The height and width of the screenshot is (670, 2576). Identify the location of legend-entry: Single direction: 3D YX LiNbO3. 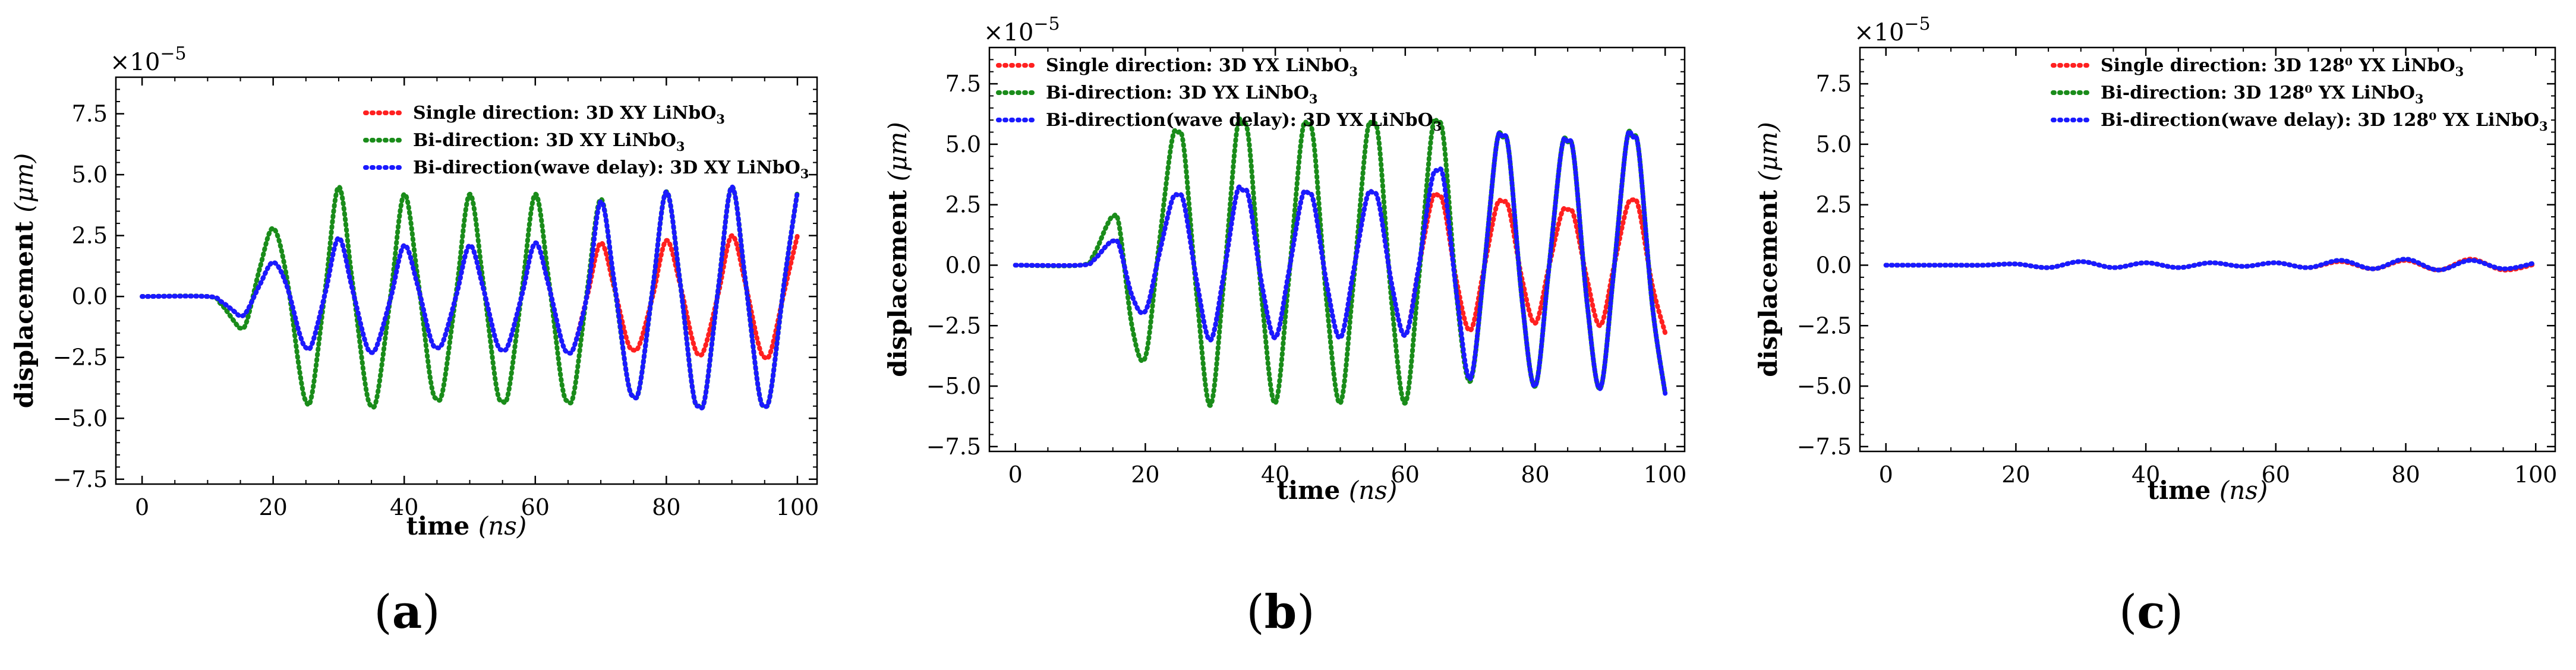
(1202, 67).